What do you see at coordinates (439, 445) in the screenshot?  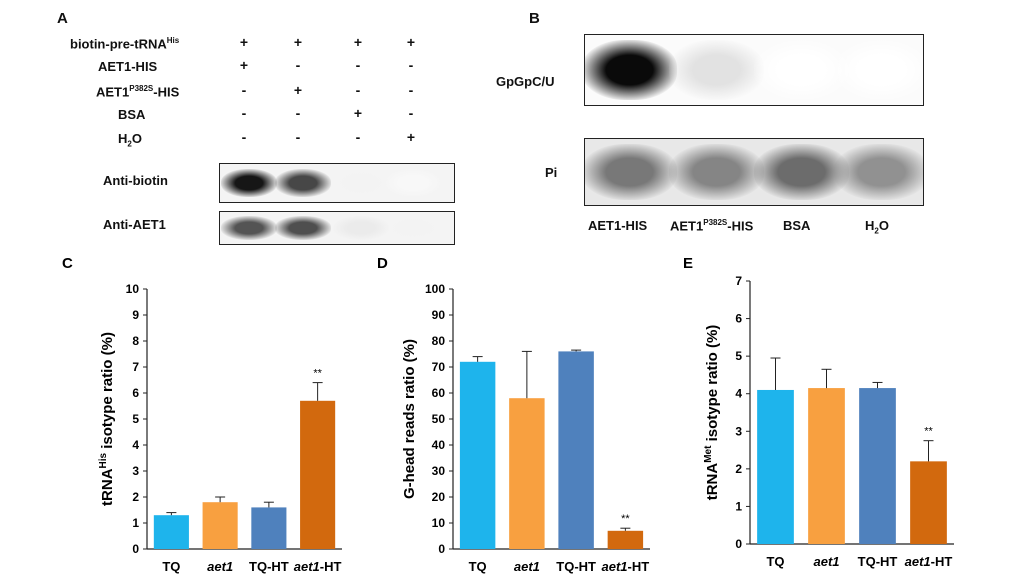 I see `y-tick-label: 40` at bounding box center [439, 445].